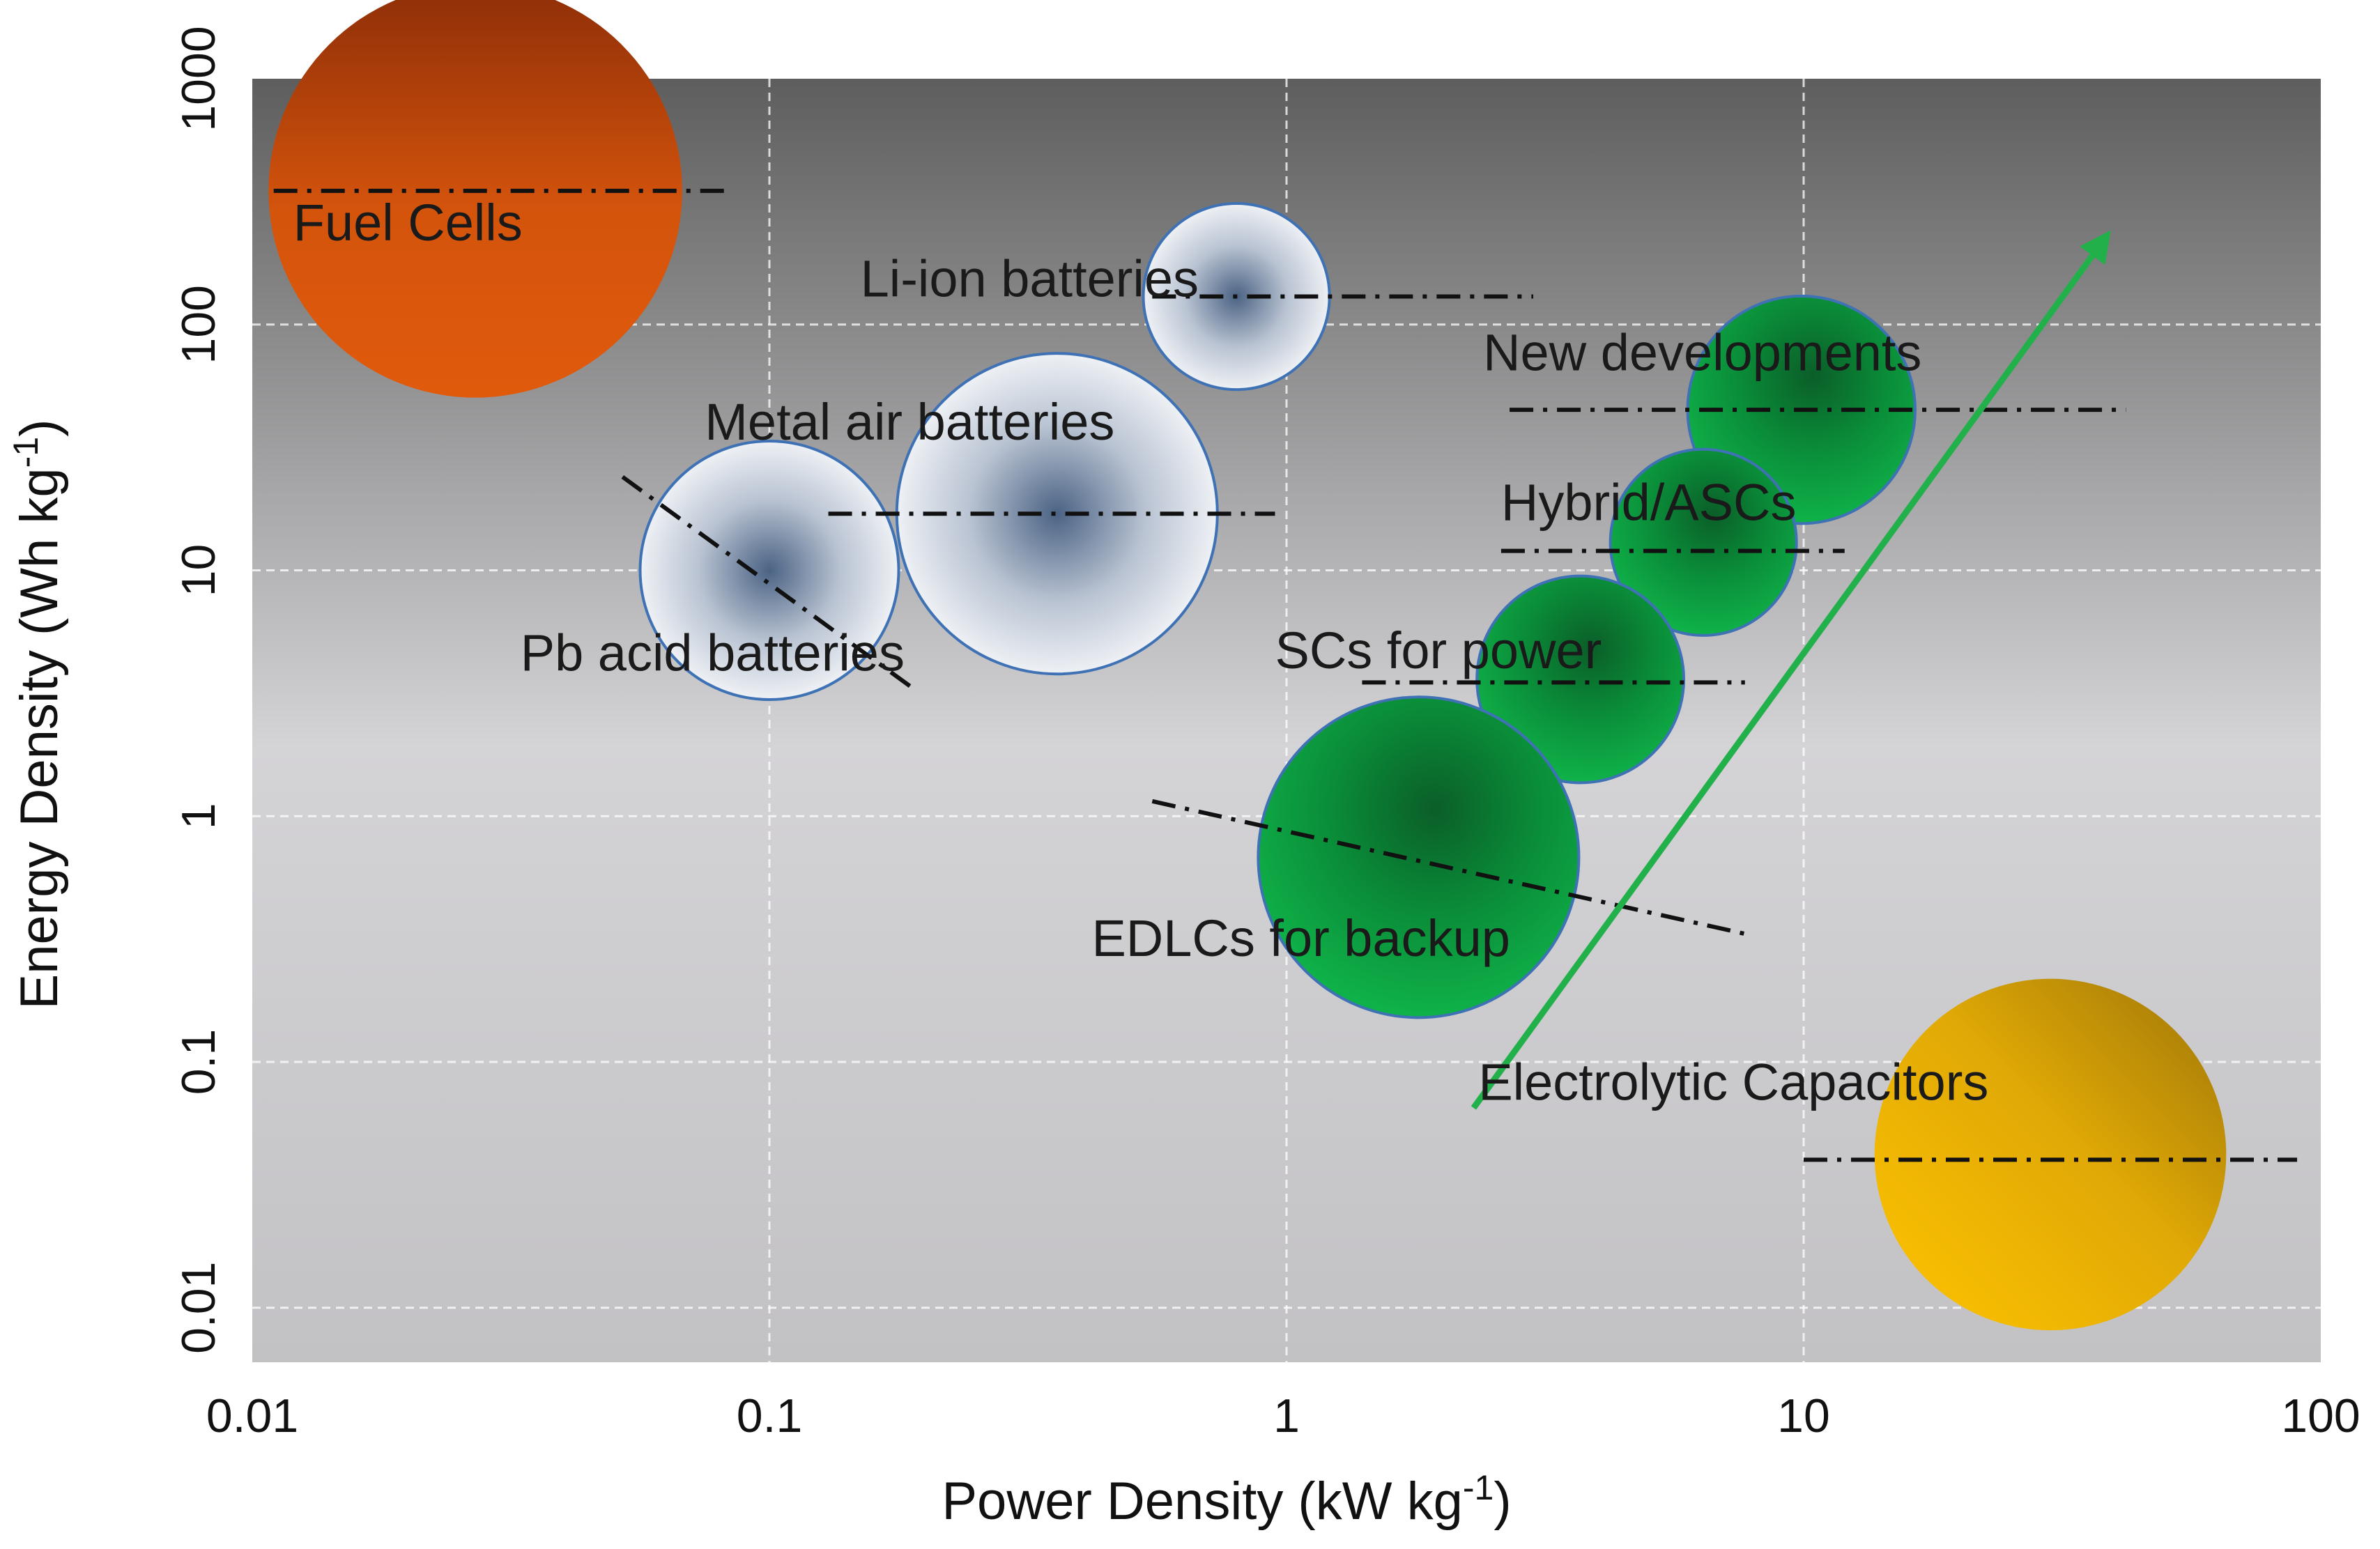 This screenshot has height=1549, width=2380. What do you see at coordinates (1300, 938) in the screenshot?
I see `label-edlcs-for-backup: EDLCs for backup` at bounding box center [1300, 938].